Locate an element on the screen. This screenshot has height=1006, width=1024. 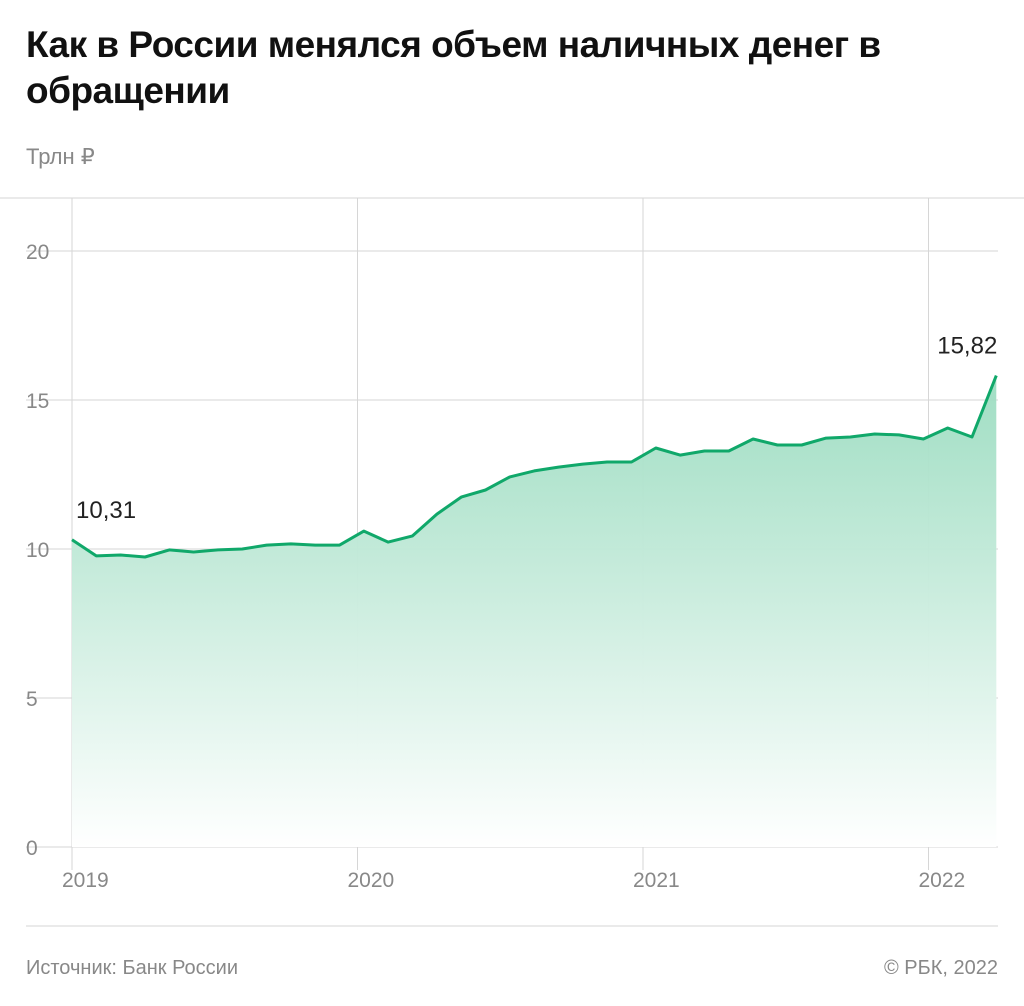
y-tick-label: 5 is located at coordinates (32, 699).